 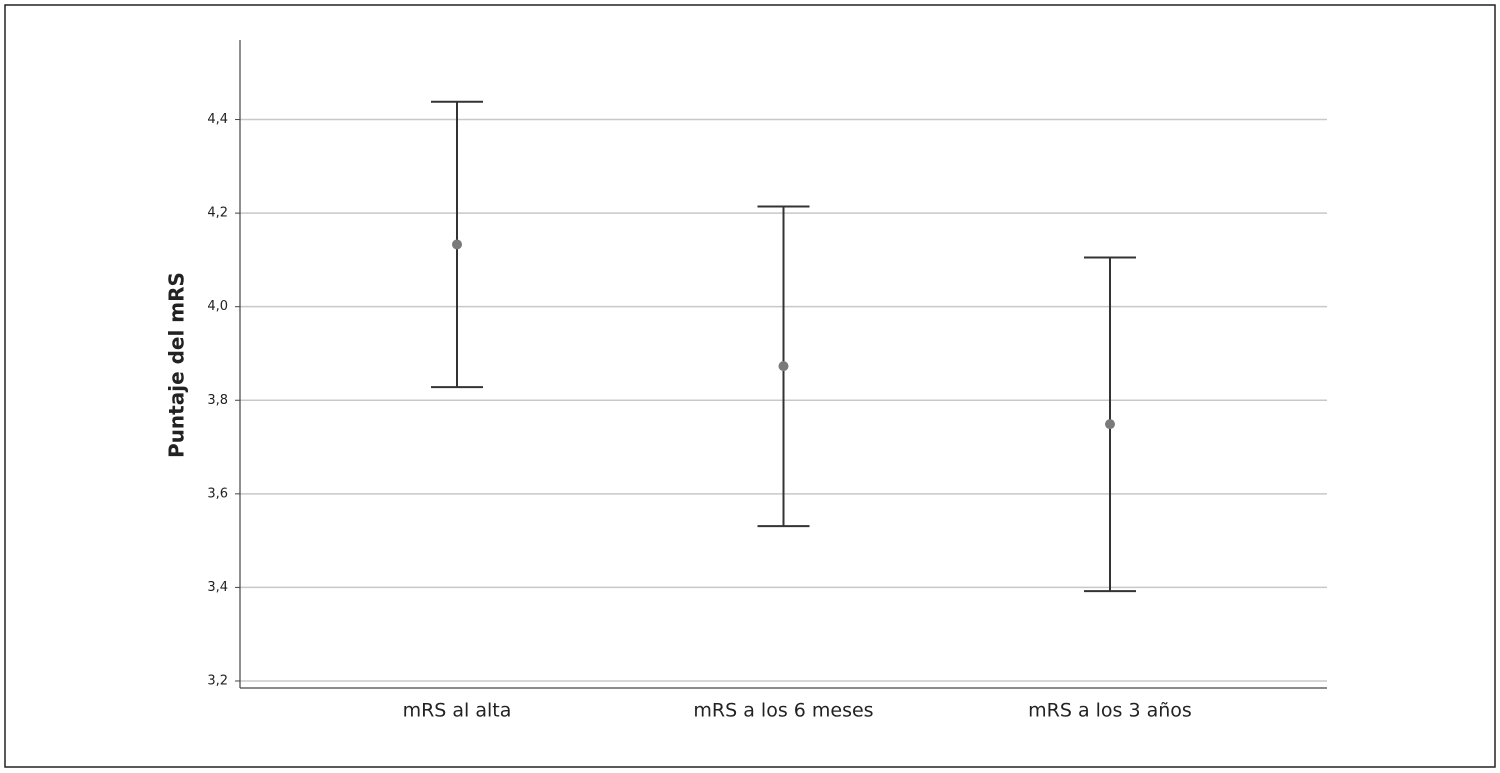 What do you see at coordinates (217, 493) in the screenshot?
I see `y-tick-label: 3,6` at bounding box center [217, 493].